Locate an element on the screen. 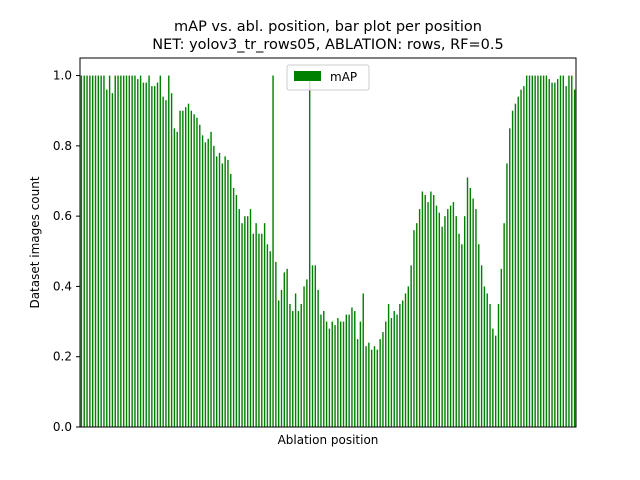  y-tick-label: 0.8 is located at coordinates (62, 146).